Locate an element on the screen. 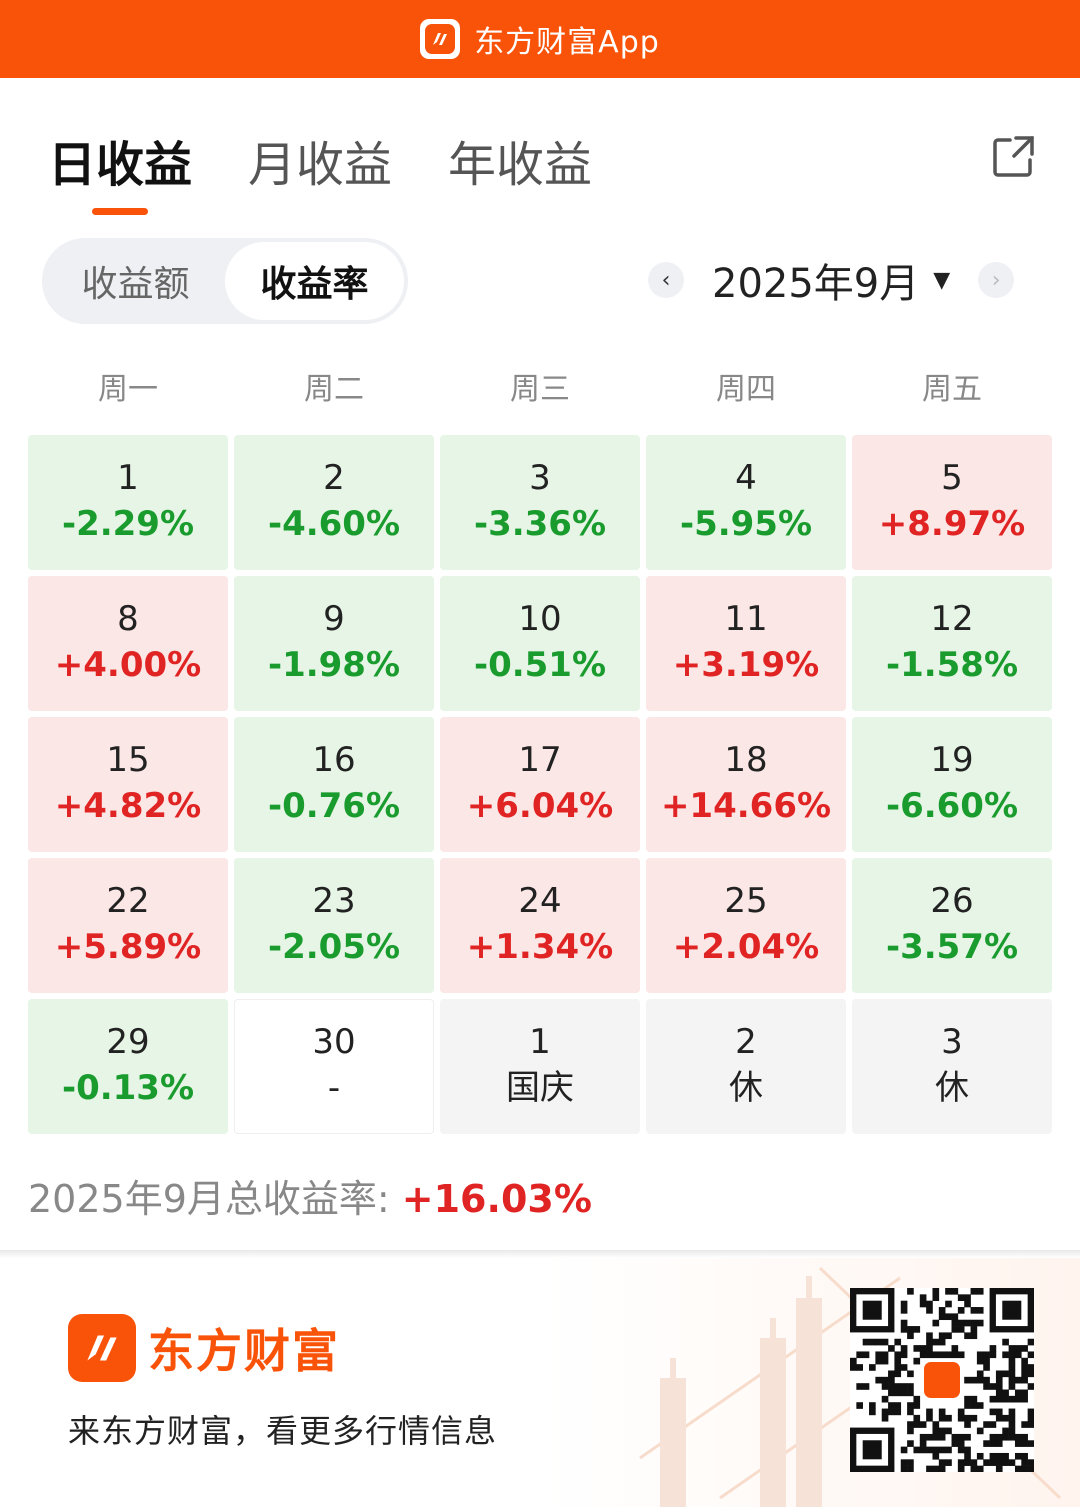  period-tabs: 日收益 月收益 年收益 is located at coordinates (348, 160).